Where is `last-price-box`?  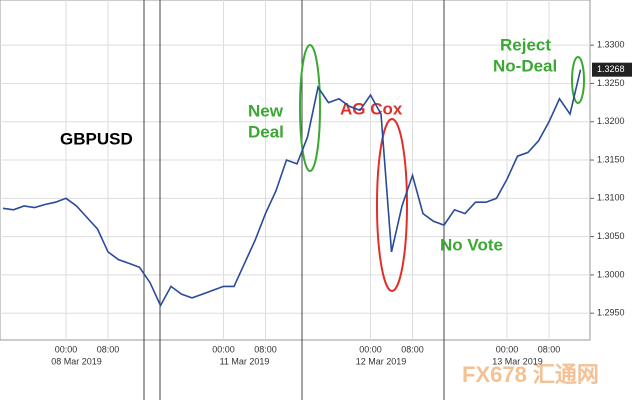
last-price-box is located at coordinates (612, 69).